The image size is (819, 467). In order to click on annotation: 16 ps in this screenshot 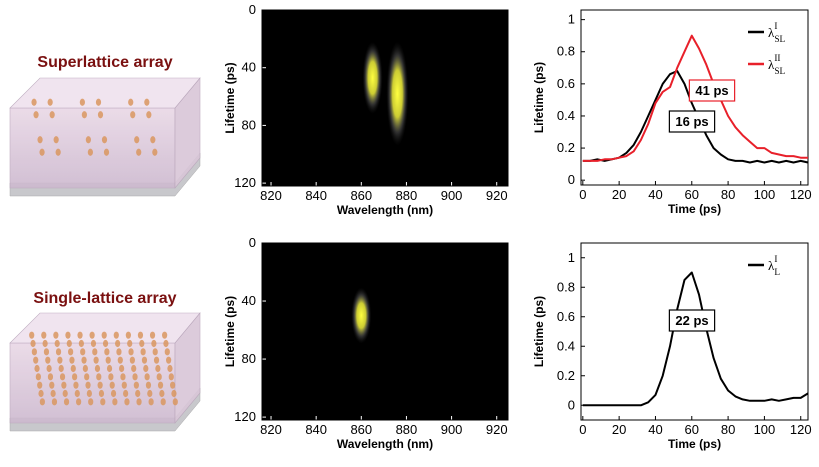, I will do `click(691, 121)`.